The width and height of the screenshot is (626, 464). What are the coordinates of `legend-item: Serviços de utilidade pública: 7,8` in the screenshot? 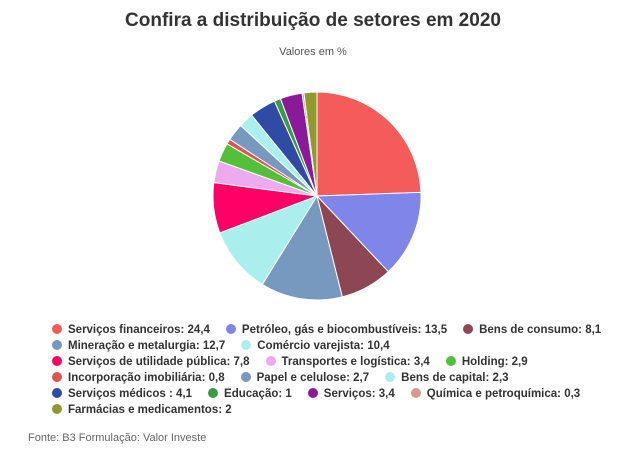 It's located at (151, 362).